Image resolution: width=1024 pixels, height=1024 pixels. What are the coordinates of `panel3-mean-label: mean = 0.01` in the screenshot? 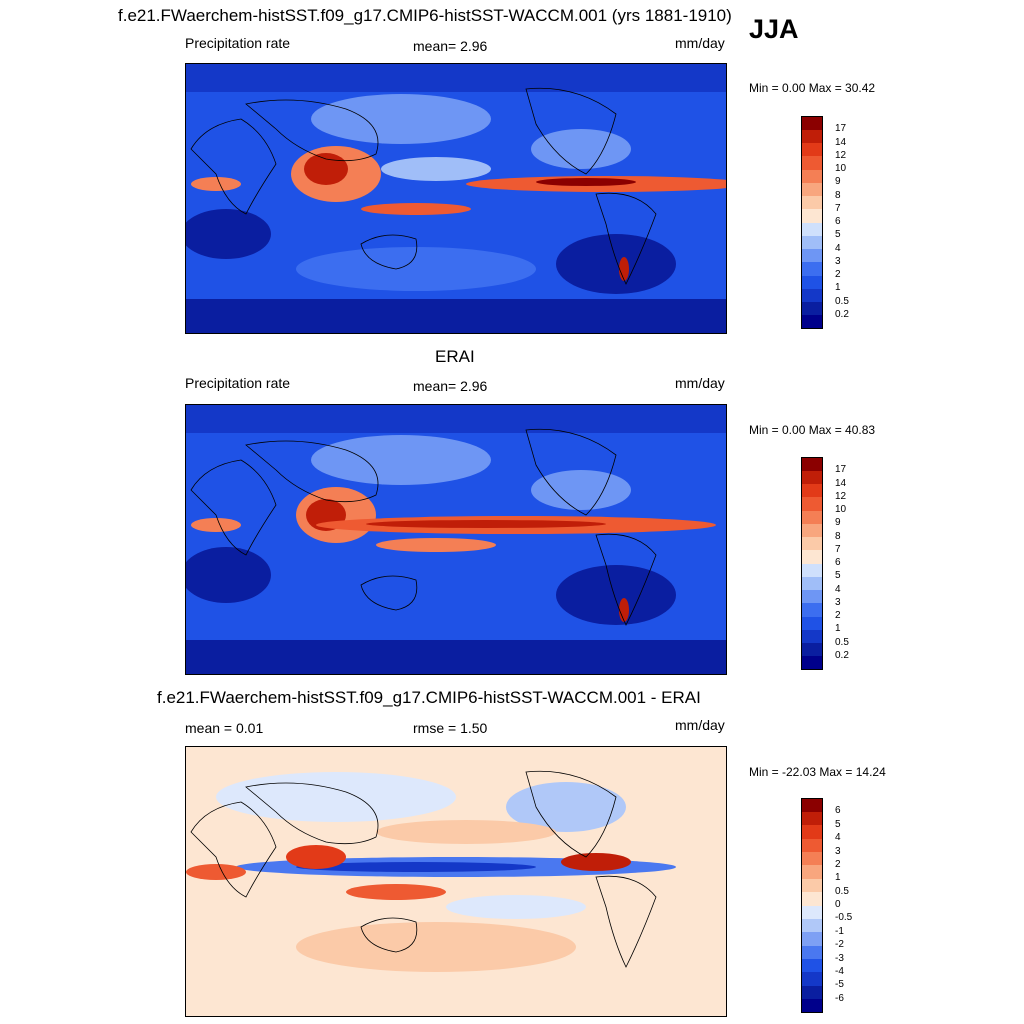 It's located at (224, 728).